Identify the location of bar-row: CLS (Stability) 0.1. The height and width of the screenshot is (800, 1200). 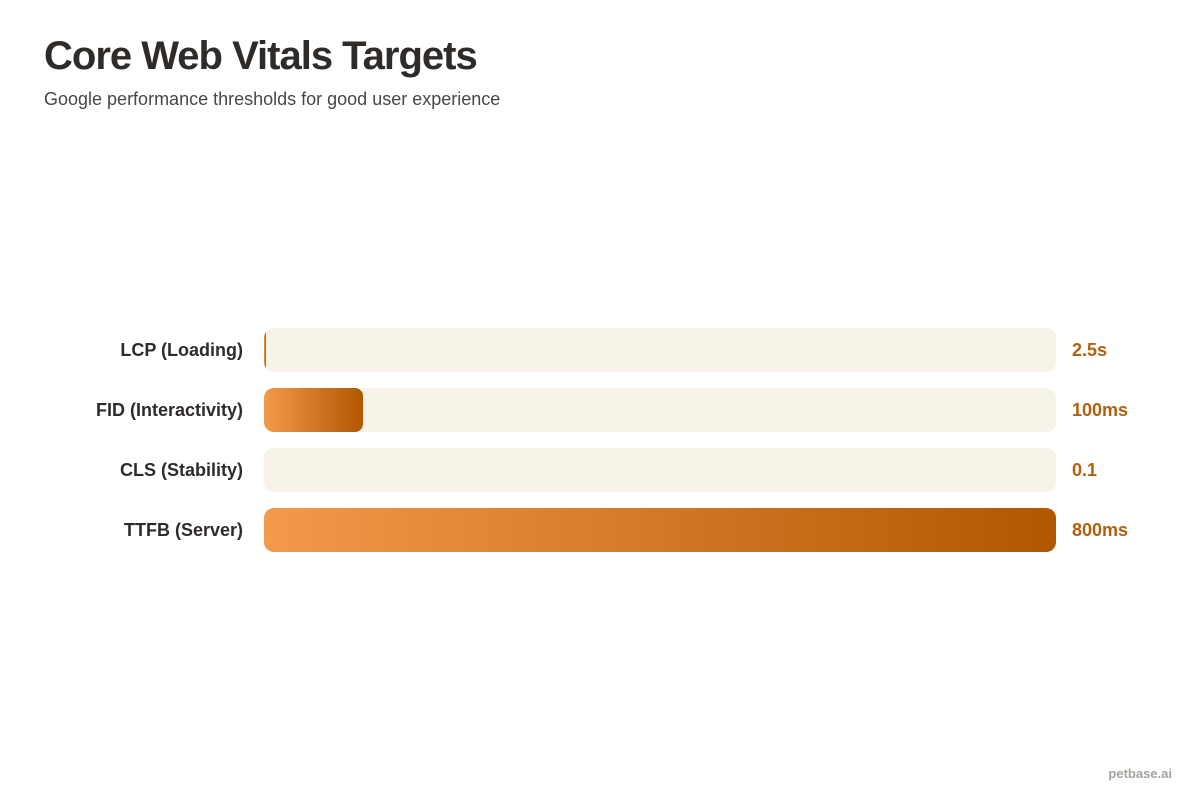
(600, 470).